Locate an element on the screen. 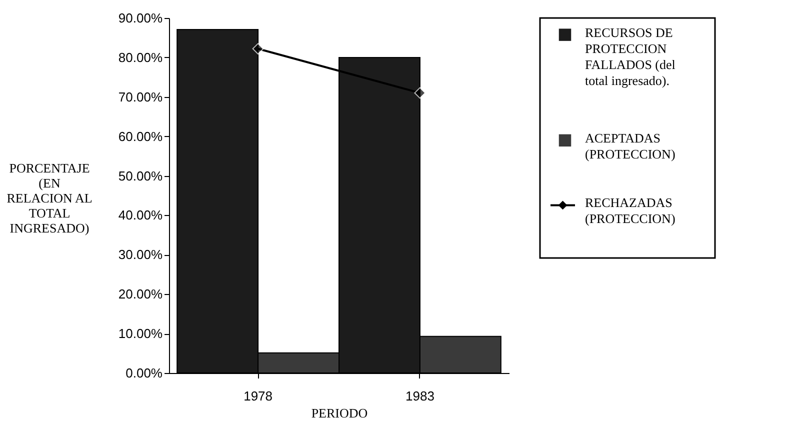 The image size is (807, 431). legend-label: RECURSOS DE PROTECCION FALLADOS (del total ingresado). is located at coordinates (630, 56).